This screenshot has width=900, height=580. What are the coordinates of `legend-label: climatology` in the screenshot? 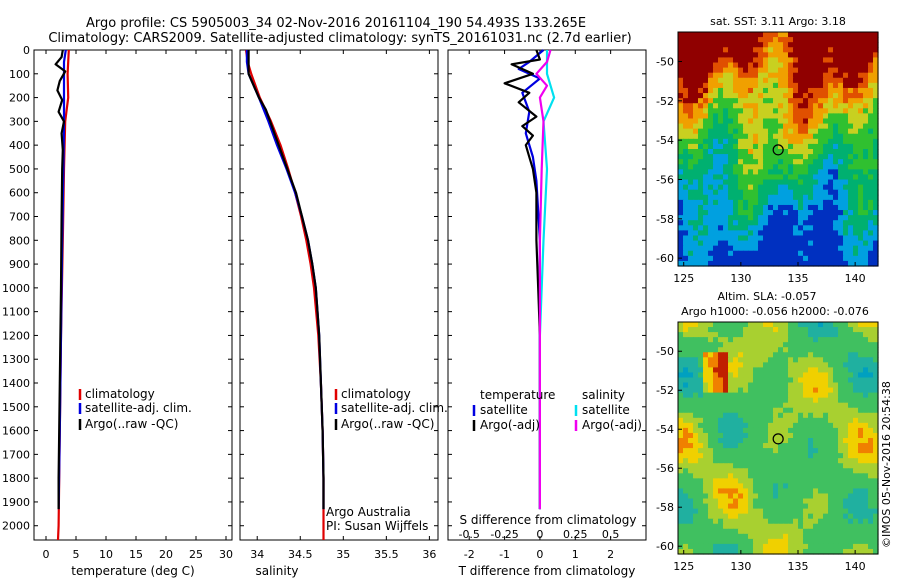 It's located at (120, 394).